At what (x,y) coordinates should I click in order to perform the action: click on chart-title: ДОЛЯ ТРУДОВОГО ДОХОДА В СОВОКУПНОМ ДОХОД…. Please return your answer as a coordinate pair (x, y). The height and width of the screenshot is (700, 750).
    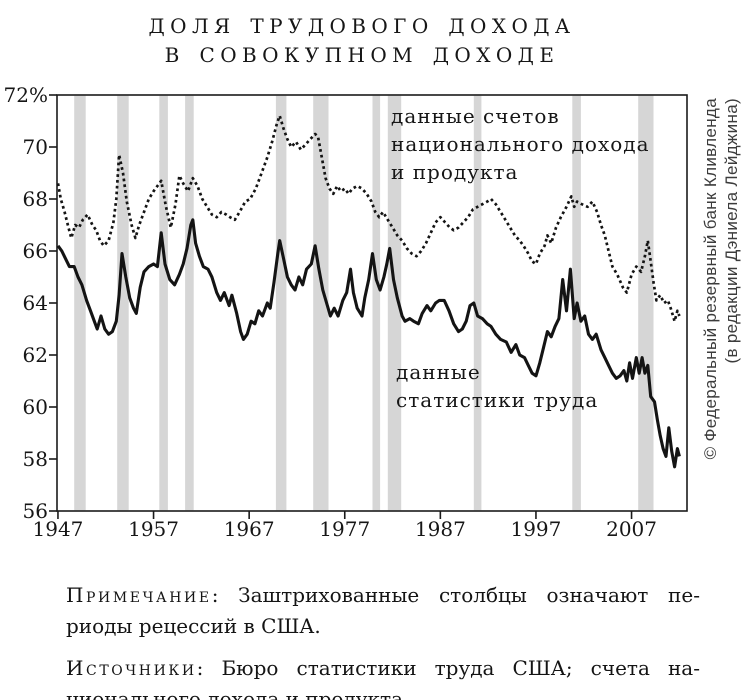
    Looking at the image, I should click on (362, 41).